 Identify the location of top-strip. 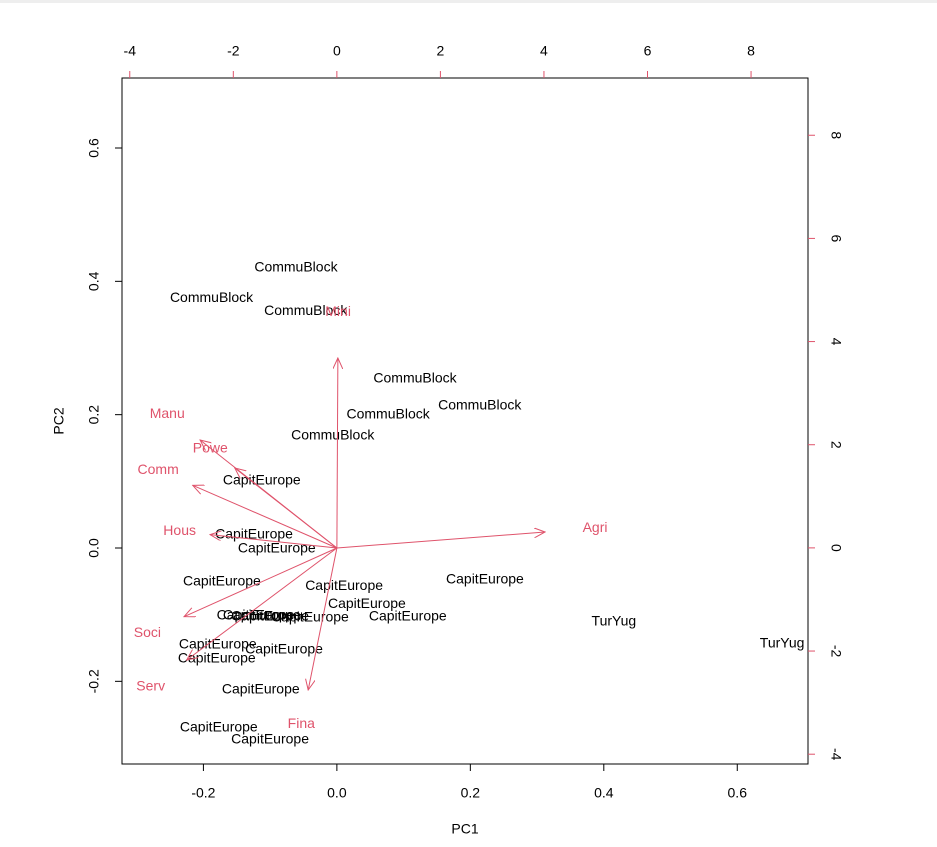
(468, 1).